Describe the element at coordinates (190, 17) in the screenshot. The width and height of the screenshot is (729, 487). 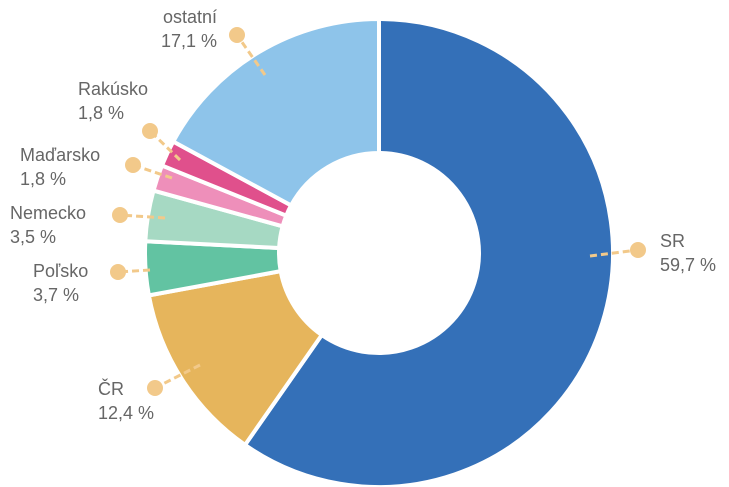
I see `category-label: ostatní` at that location.